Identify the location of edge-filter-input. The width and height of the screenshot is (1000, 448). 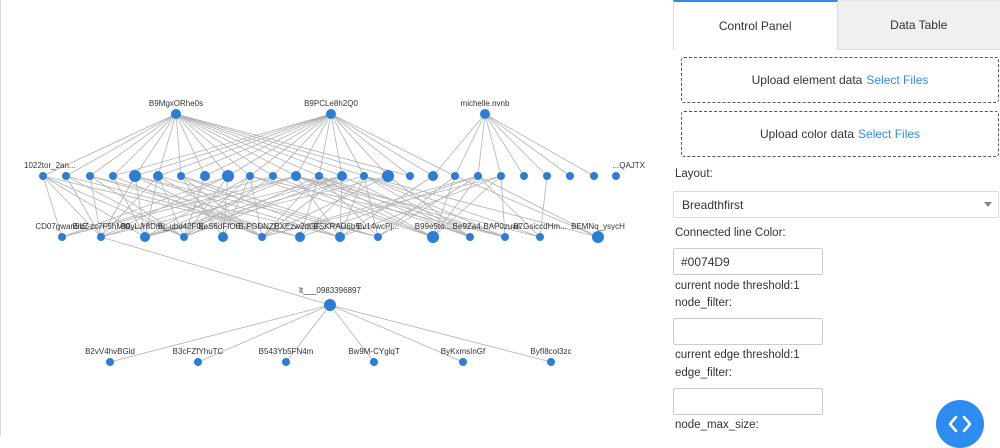
(748, 401).